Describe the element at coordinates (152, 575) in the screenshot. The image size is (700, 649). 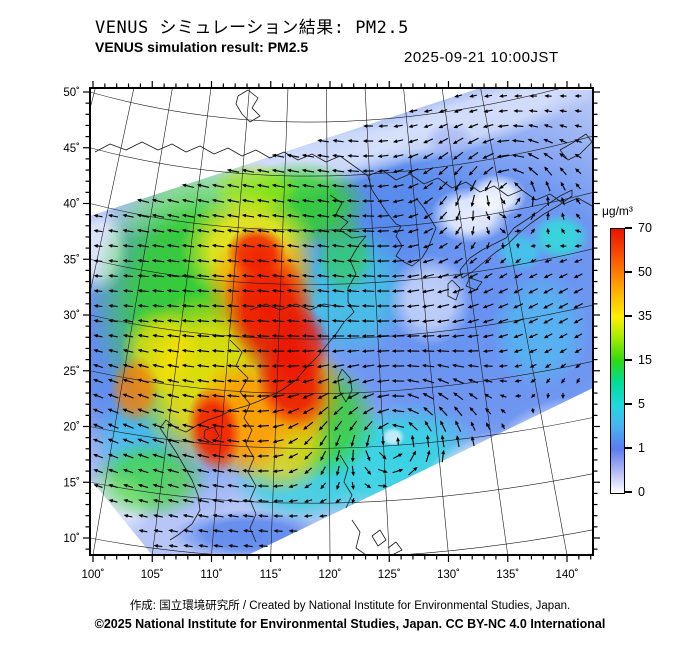
I see `lon-tick-label: 105˚` at that location.